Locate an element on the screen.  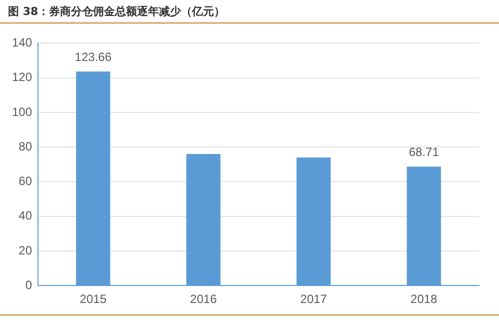
y-tick-label: 40 is located at coordinates (25, 215).